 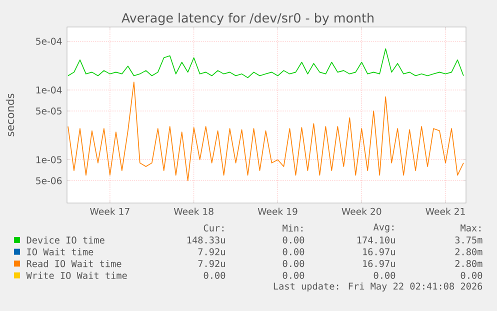 What do you see at coordinates (10, 115) in the screenshot?
I see `y-axis-title: seconds` at bounding box center [10, 115].